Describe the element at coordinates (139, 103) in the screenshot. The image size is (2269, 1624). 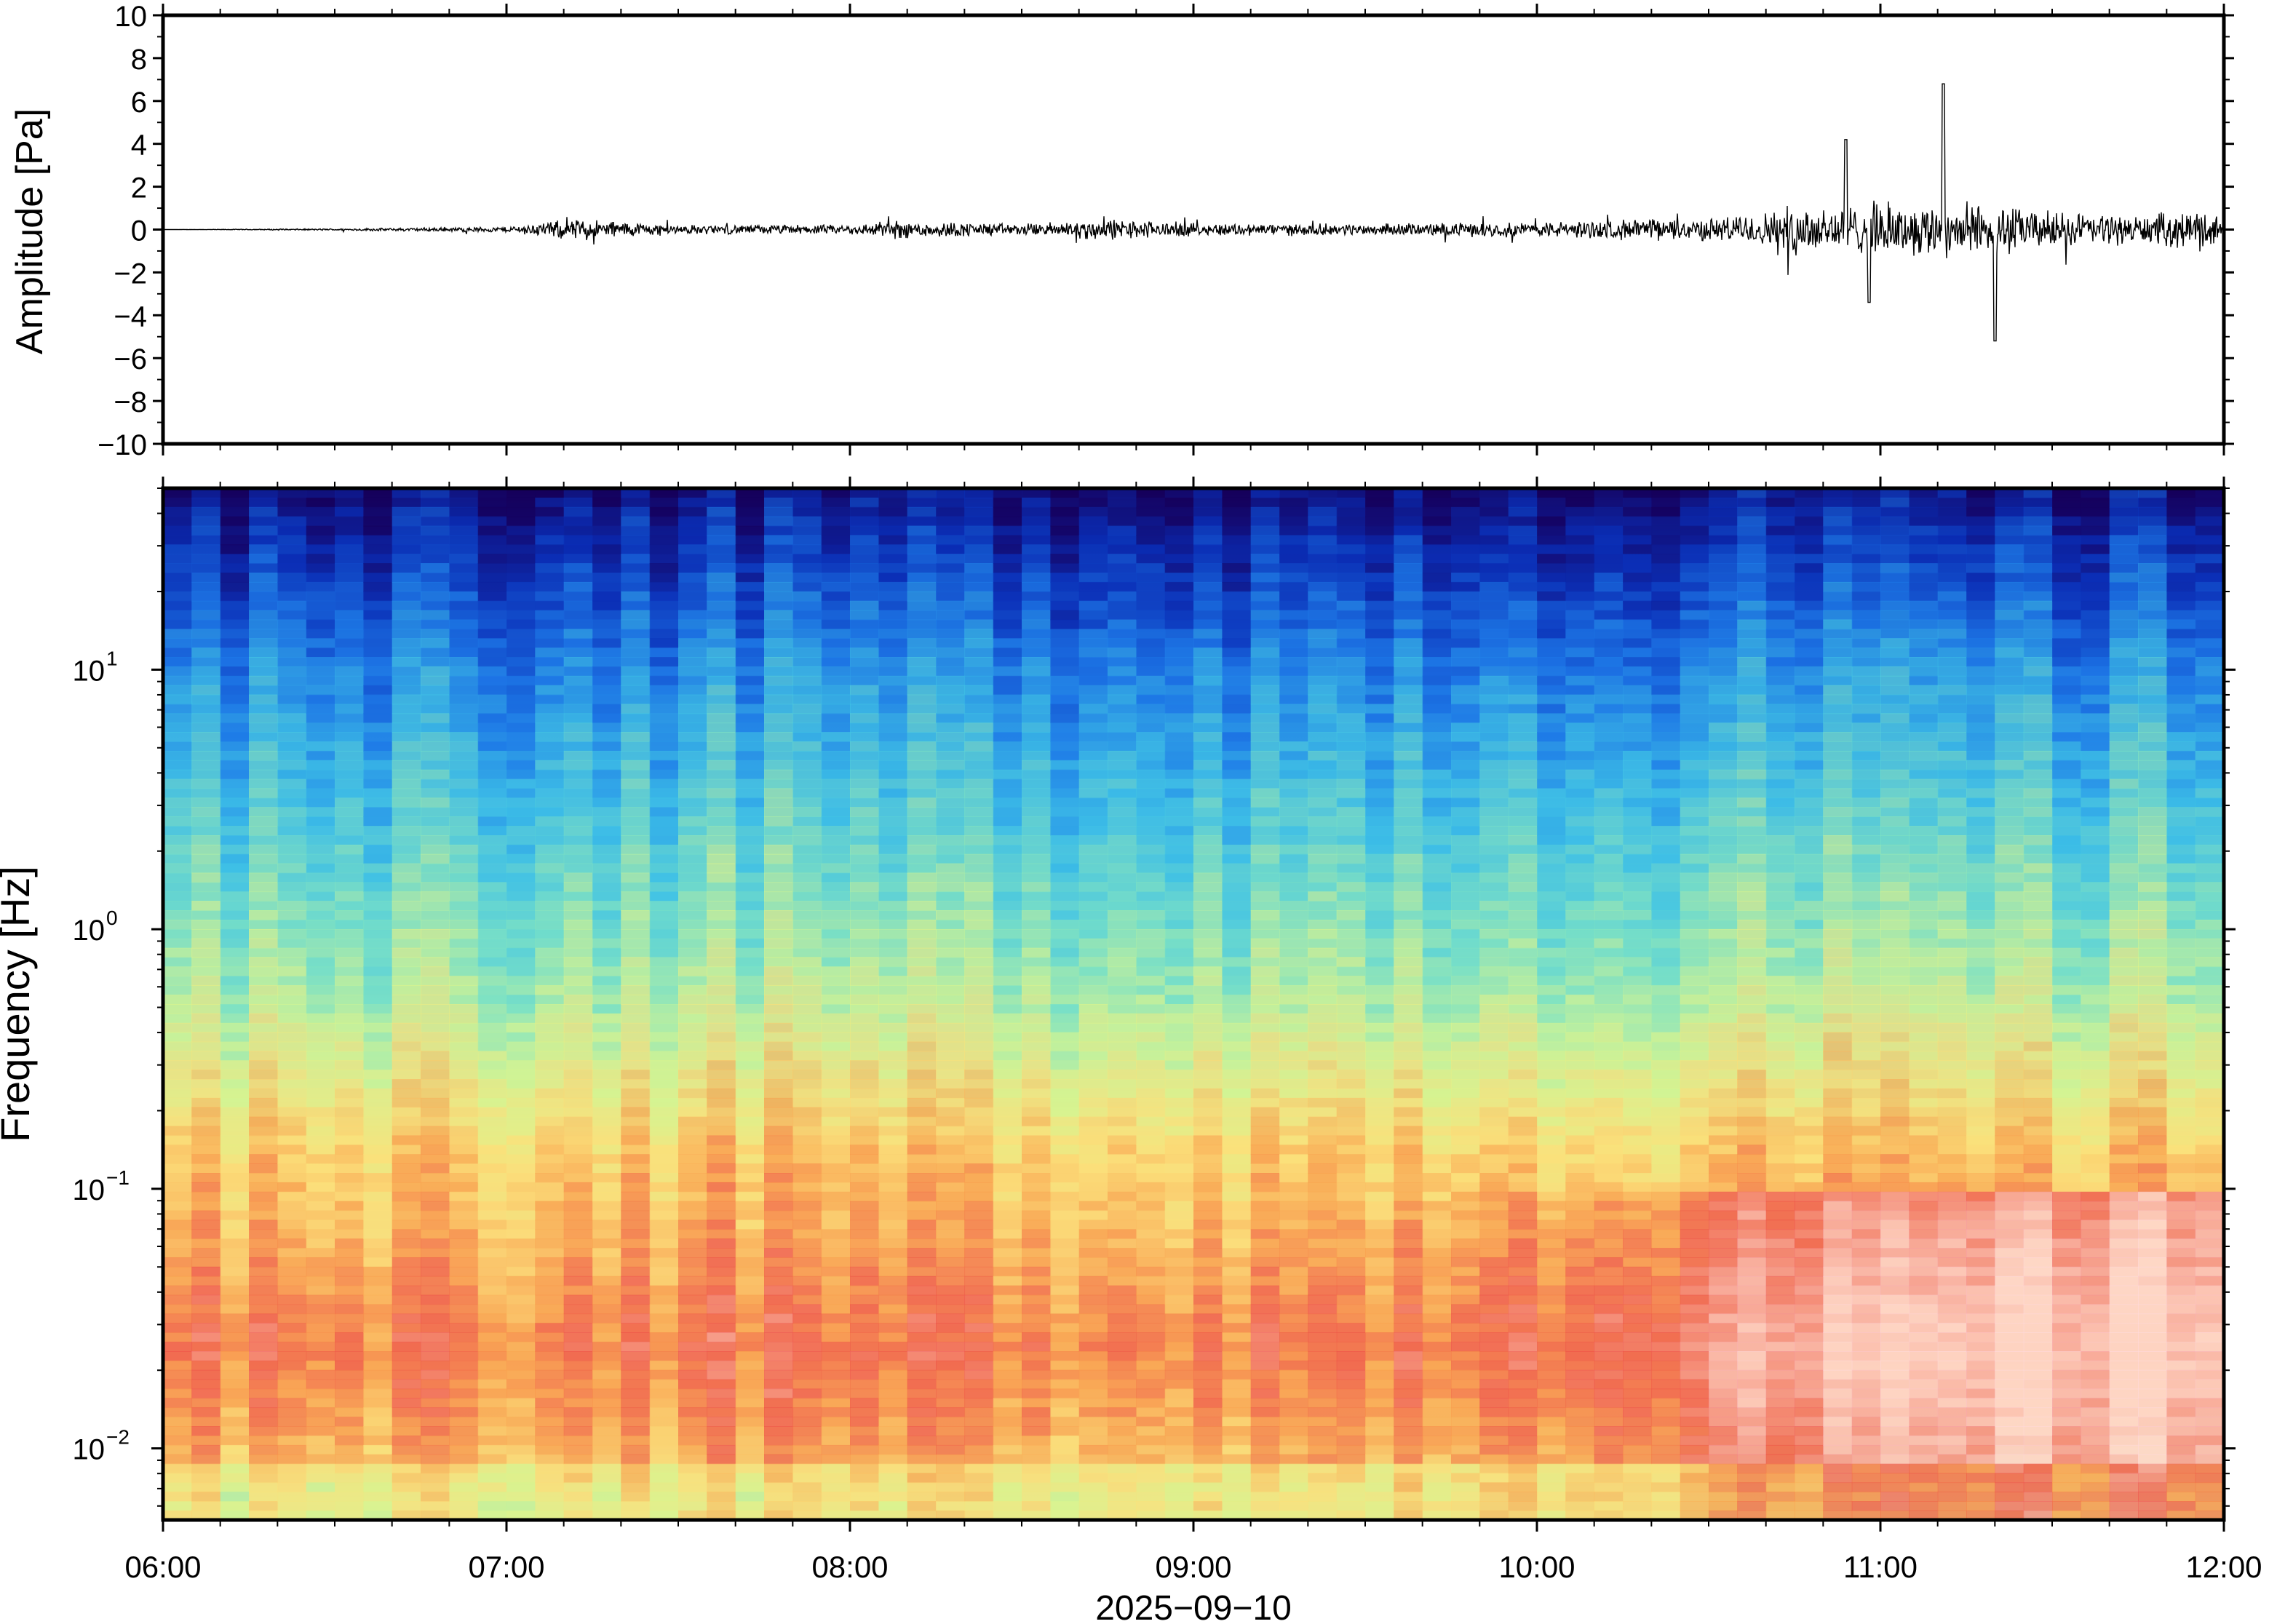
I see `y-tick-label: 6` at that location.